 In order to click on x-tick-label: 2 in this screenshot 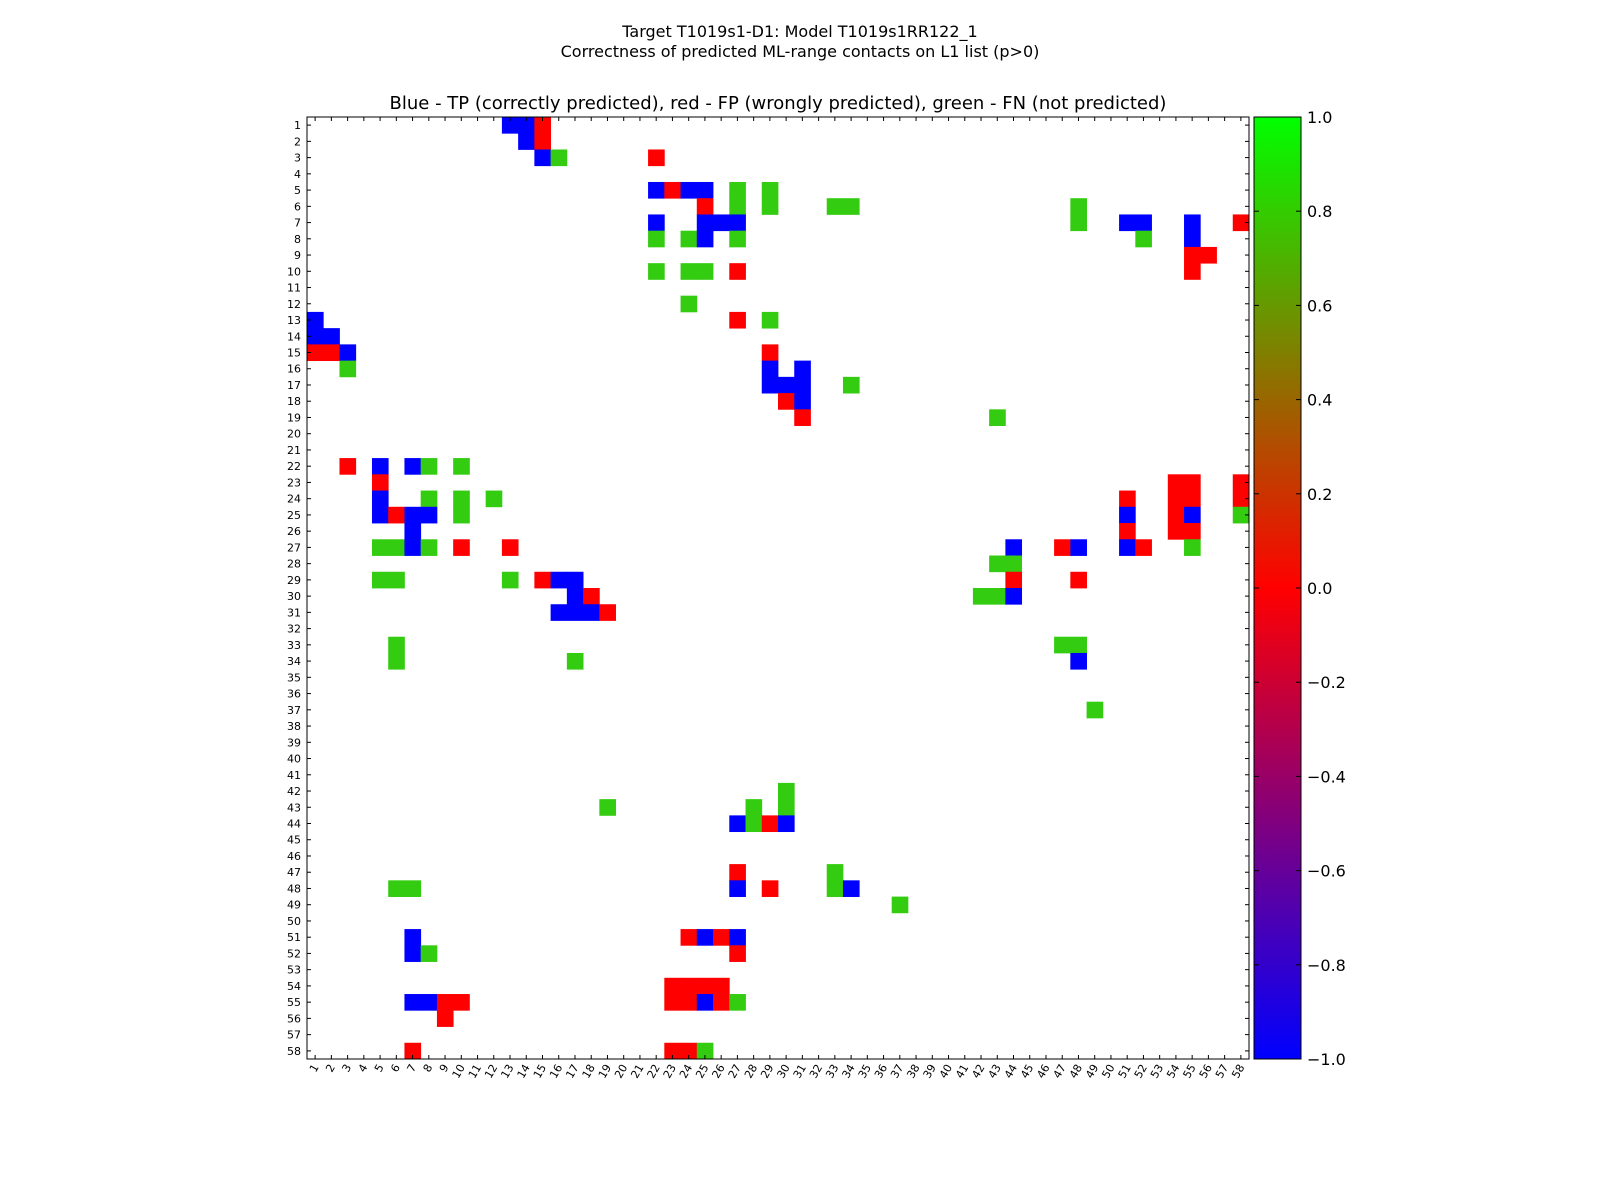, I will do `click(330, 1068)`.